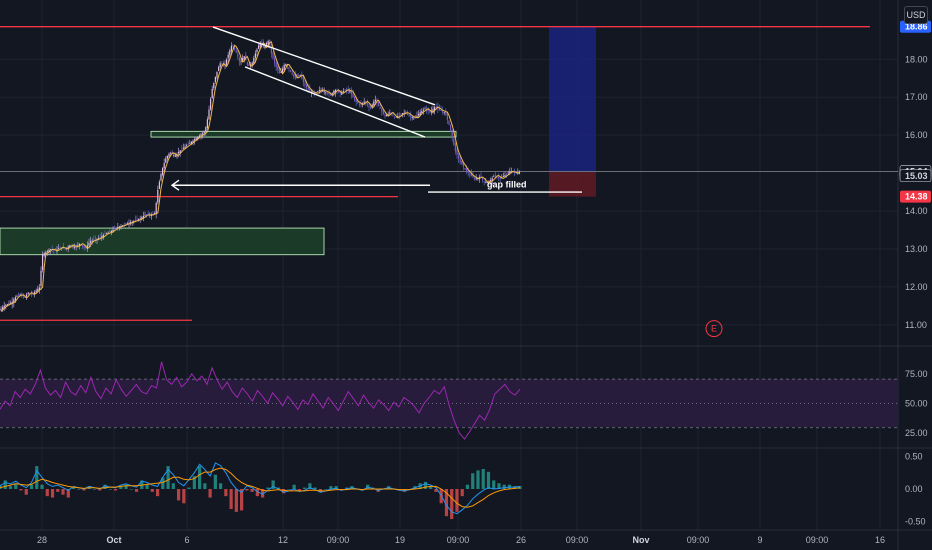 The width and height of the screenshot is (932, 550). What do you see at coordinates (507, 184) in the screenshot?
I see `gap-filled-annotation: gap filled` at bounding box center [507, 184].